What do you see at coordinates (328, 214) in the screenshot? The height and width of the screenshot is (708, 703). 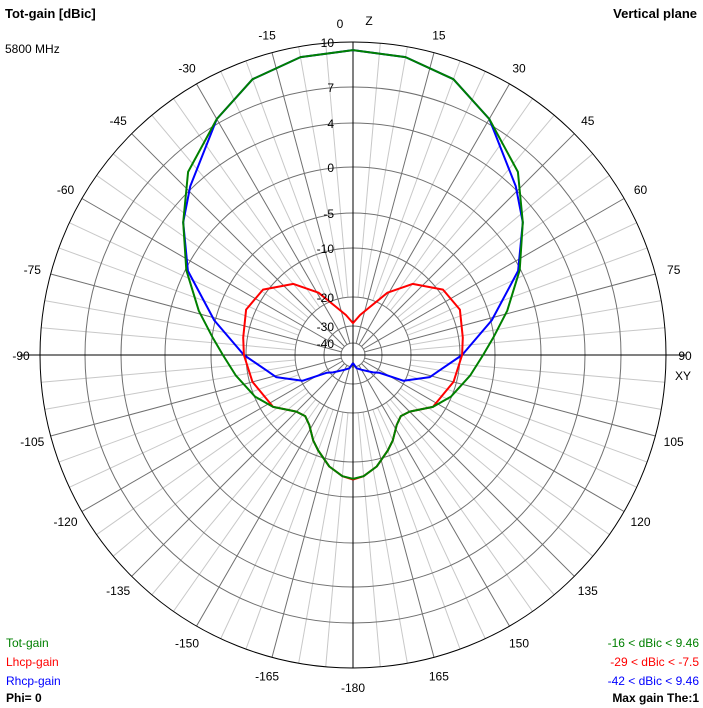 I see `radial-tick-label: -5` at bounding box center [328, 214].